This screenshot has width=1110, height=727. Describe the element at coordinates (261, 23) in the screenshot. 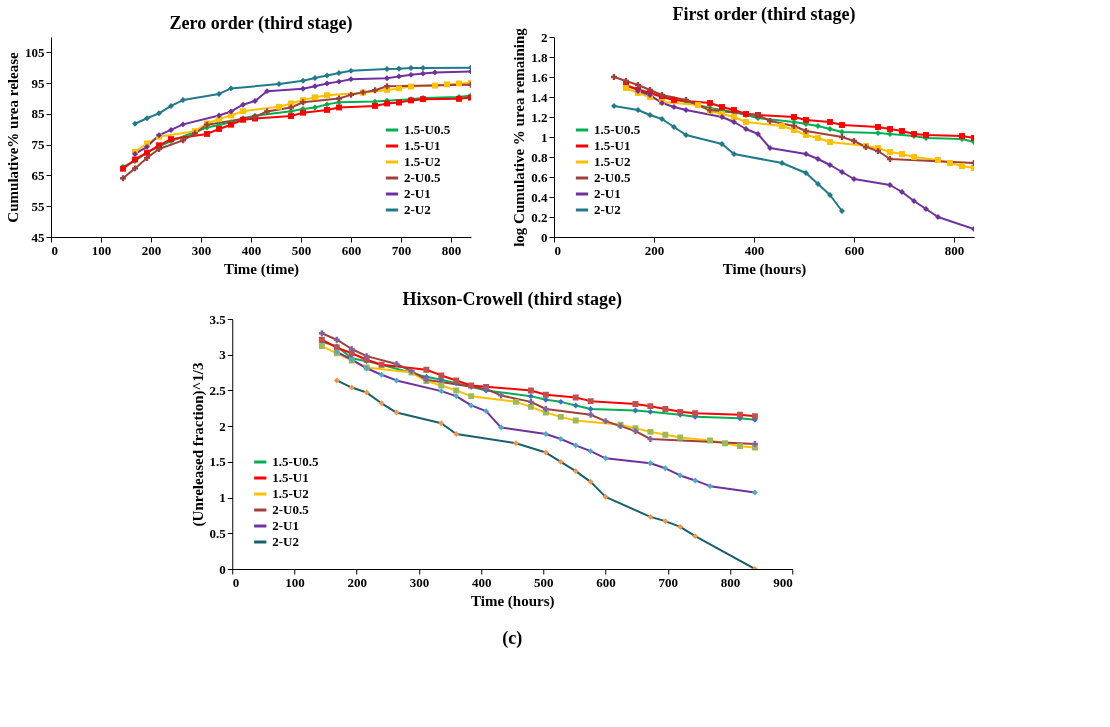

I see `chart-title: Zero order (third stage)` at that location.